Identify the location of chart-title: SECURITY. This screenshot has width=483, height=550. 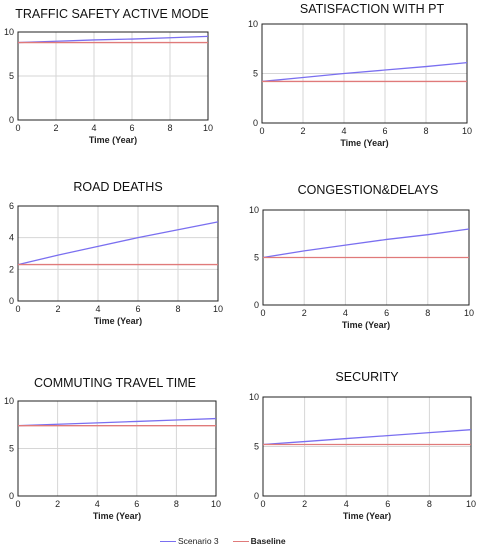
(367, 377).